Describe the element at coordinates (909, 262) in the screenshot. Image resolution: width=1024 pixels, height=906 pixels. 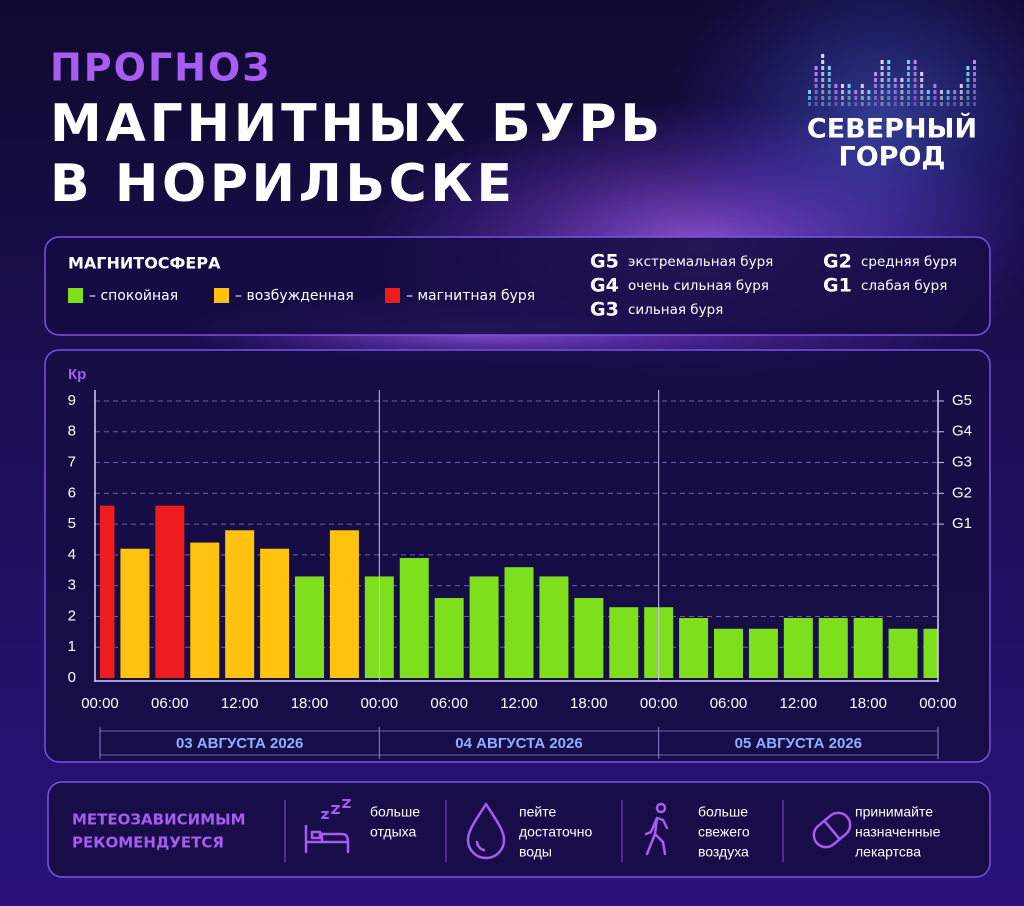
I see `scale-label: средняя буря` at that location.